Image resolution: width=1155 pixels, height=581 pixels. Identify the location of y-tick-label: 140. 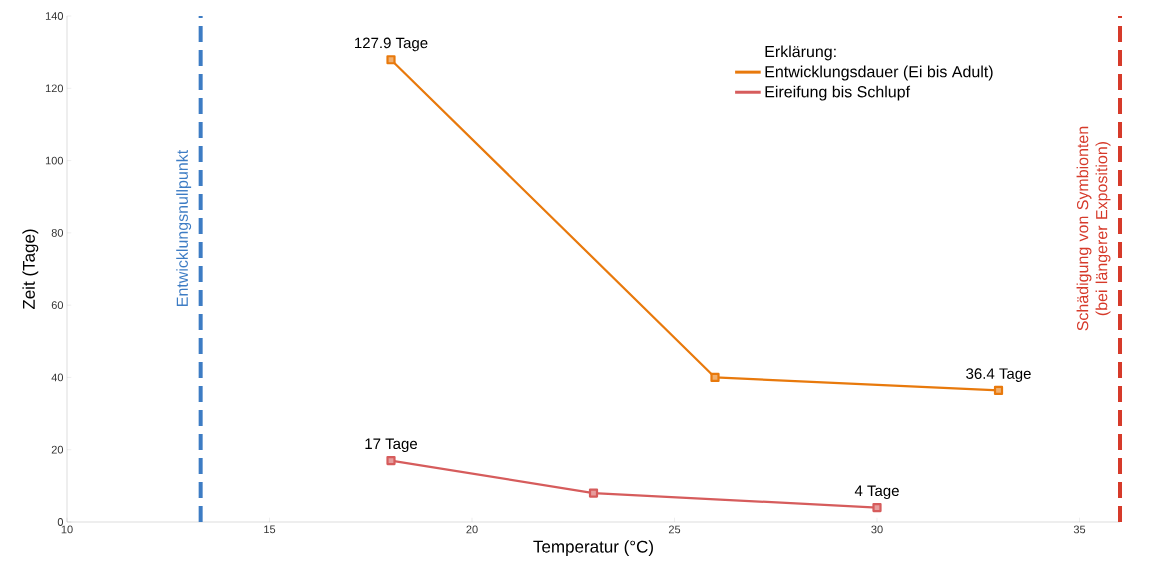
(54, 16).